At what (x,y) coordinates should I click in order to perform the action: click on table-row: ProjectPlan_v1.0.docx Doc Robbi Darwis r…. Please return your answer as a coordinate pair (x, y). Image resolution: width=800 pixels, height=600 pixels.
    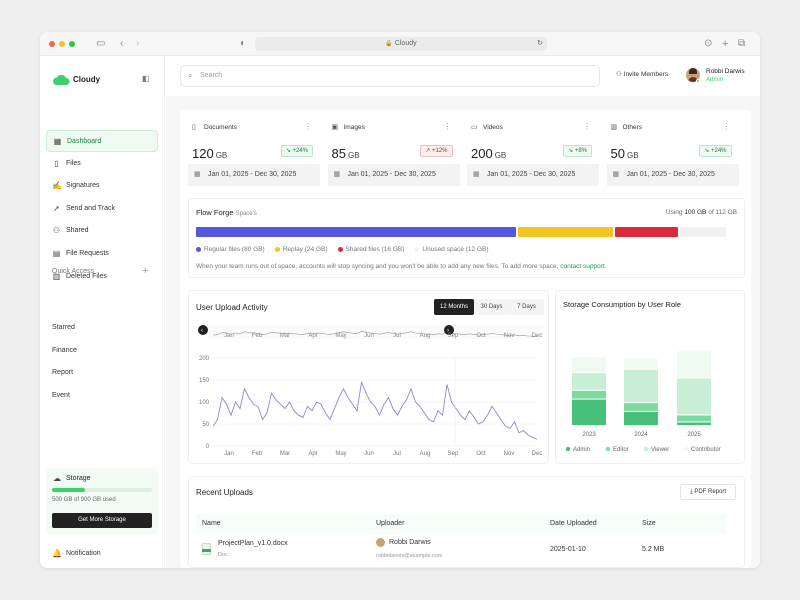
    Looking at the image, I should click on (461, 551).